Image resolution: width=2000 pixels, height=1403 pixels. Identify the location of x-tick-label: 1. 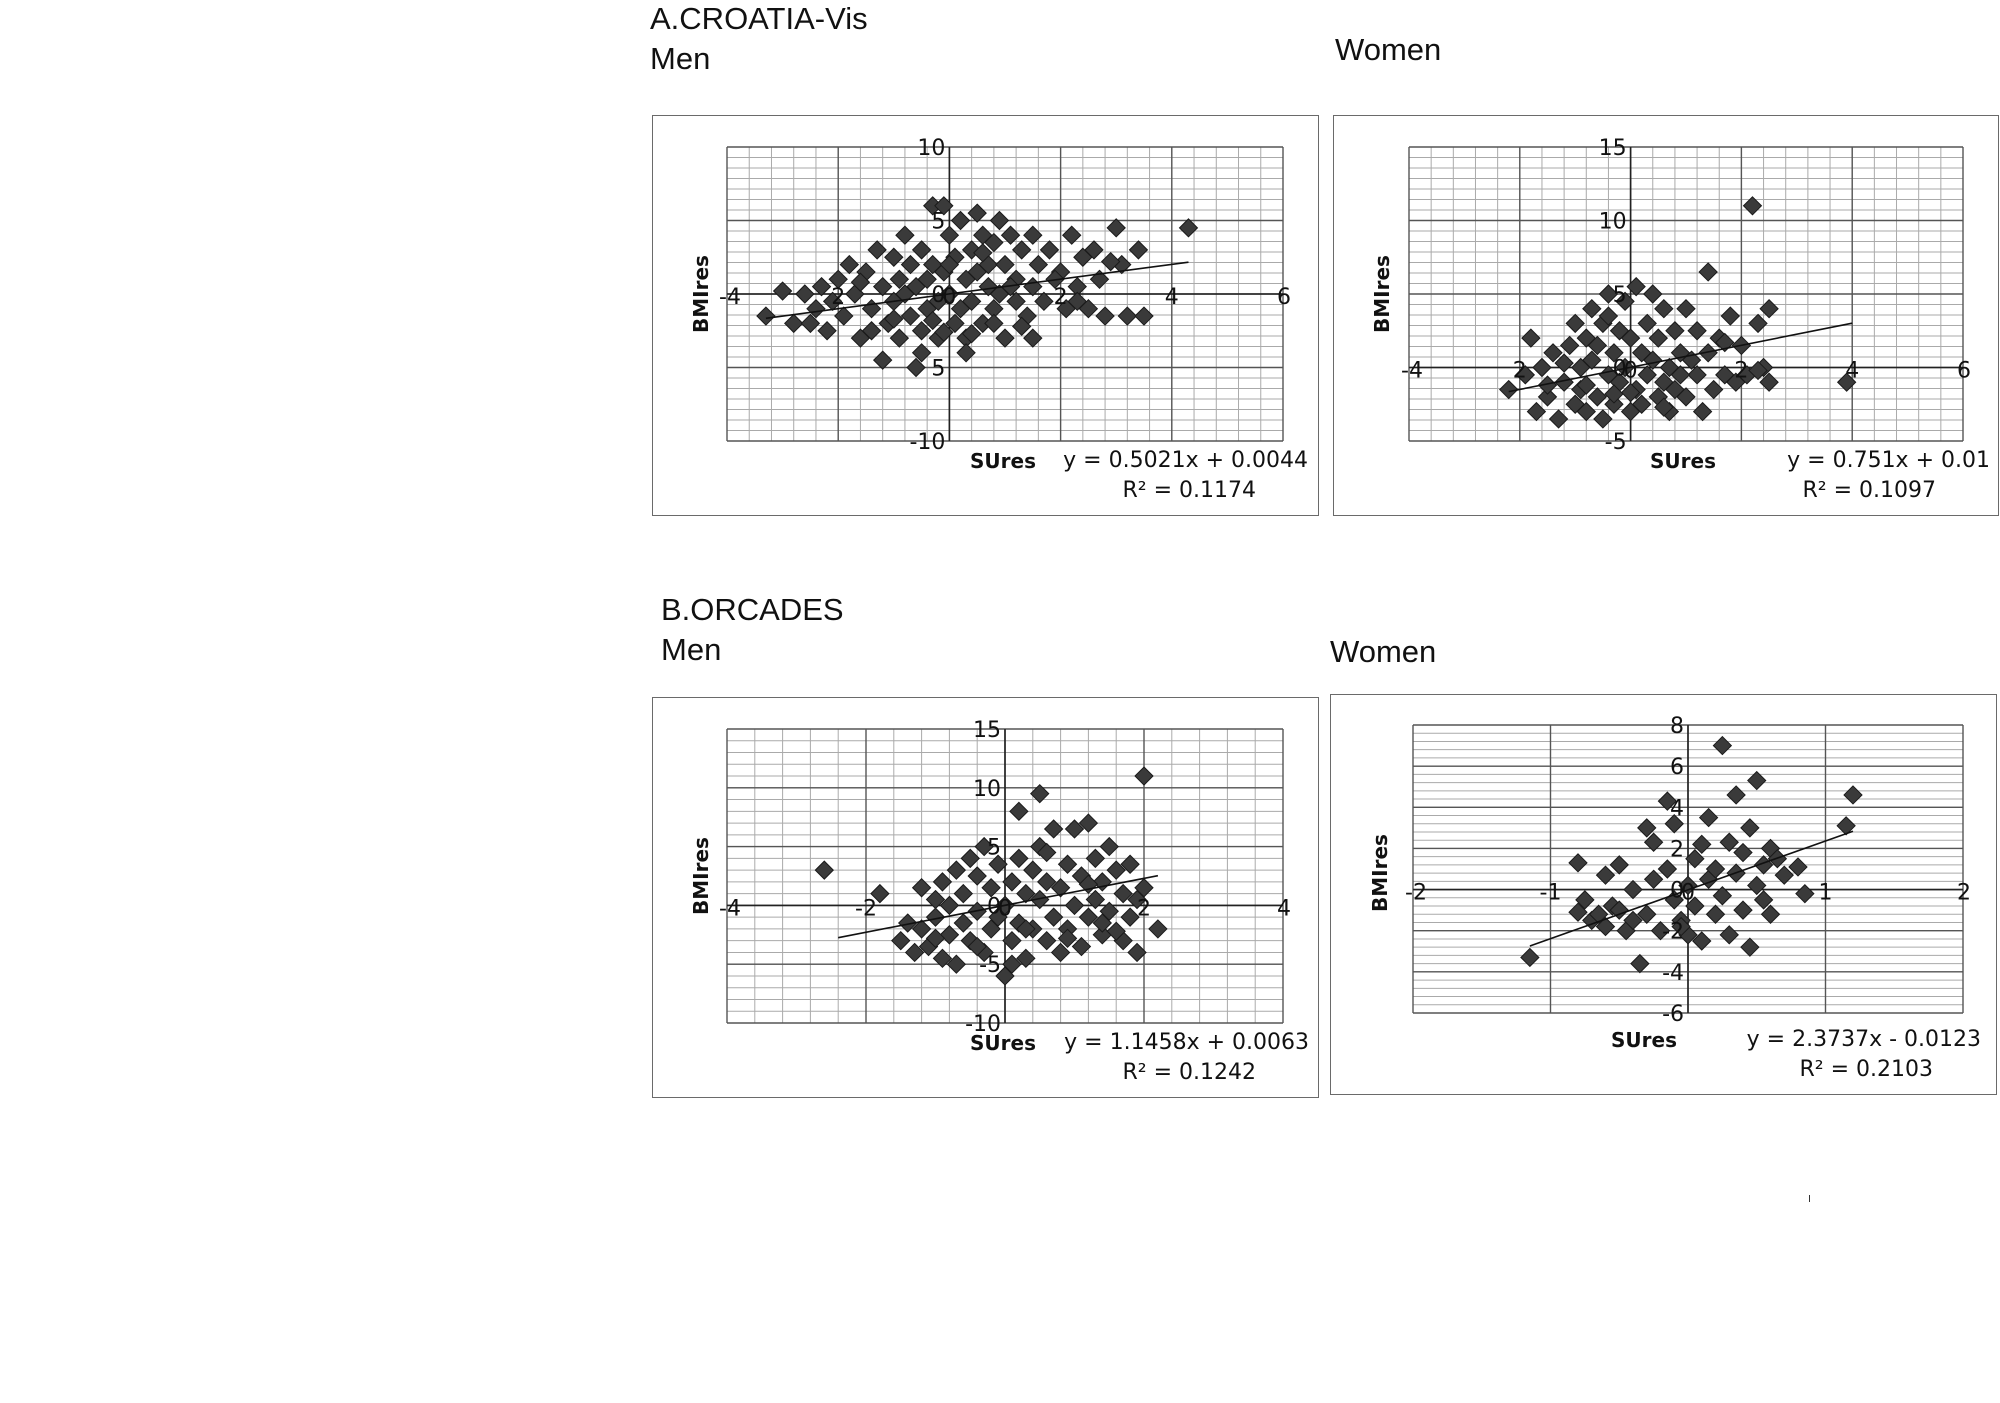
(1826, 893).